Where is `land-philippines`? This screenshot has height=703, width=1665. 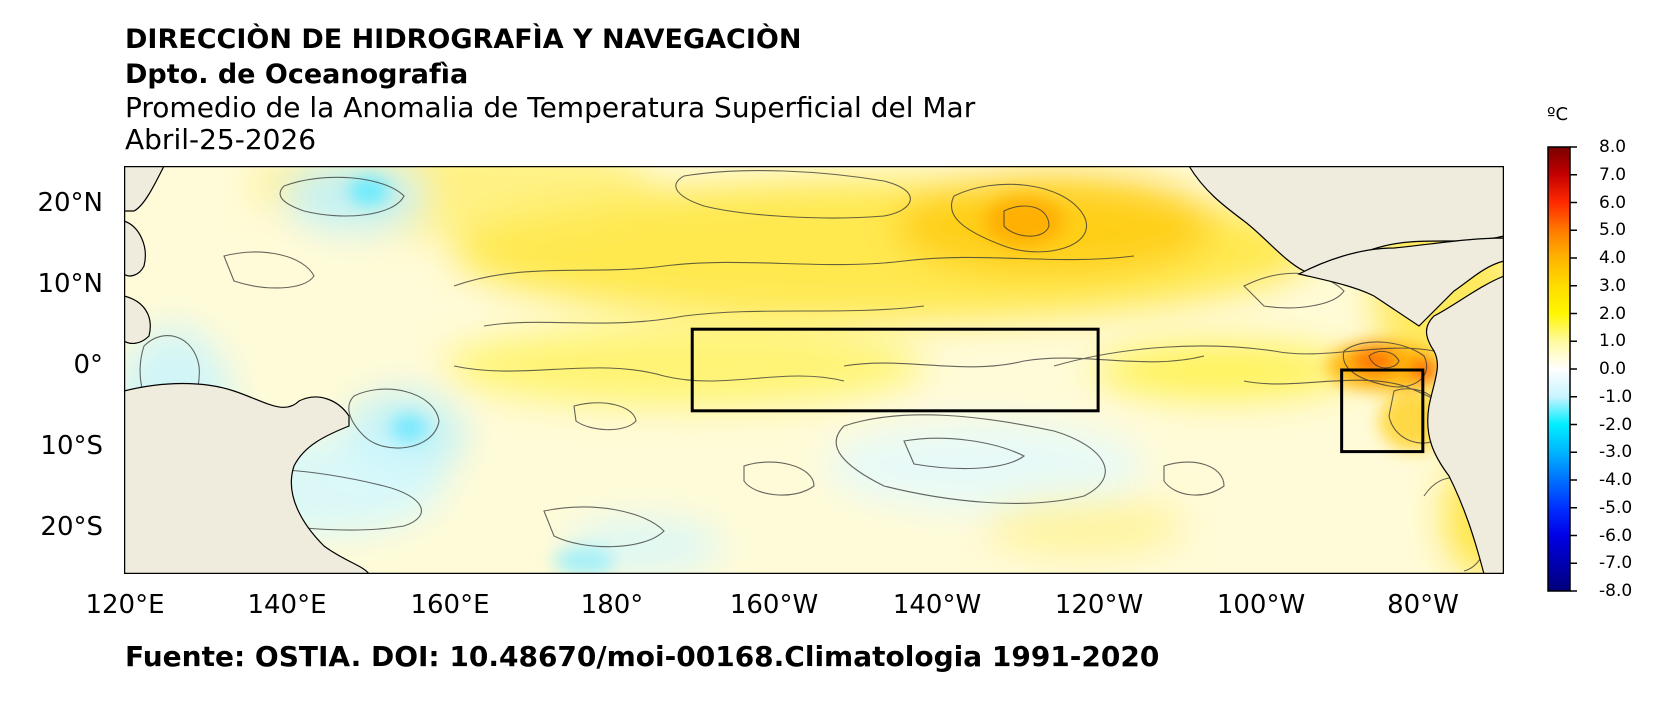 land-philippines is located at coordinates (135, 248).